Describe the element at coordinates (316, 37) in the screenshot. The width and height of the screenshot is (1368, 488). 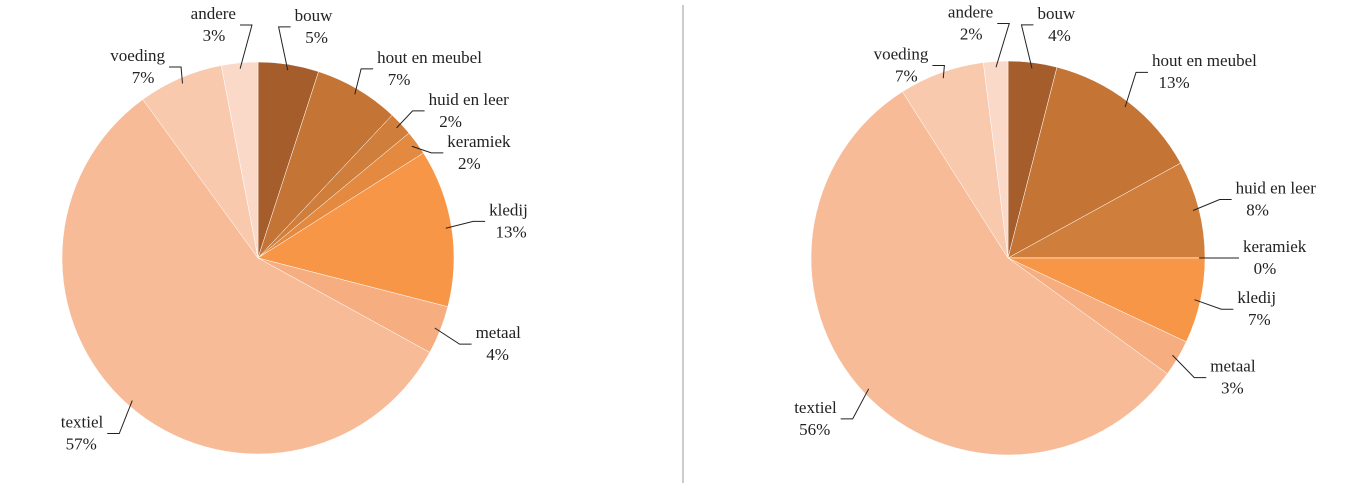
I see `slice-value-label: 5%` at that location.